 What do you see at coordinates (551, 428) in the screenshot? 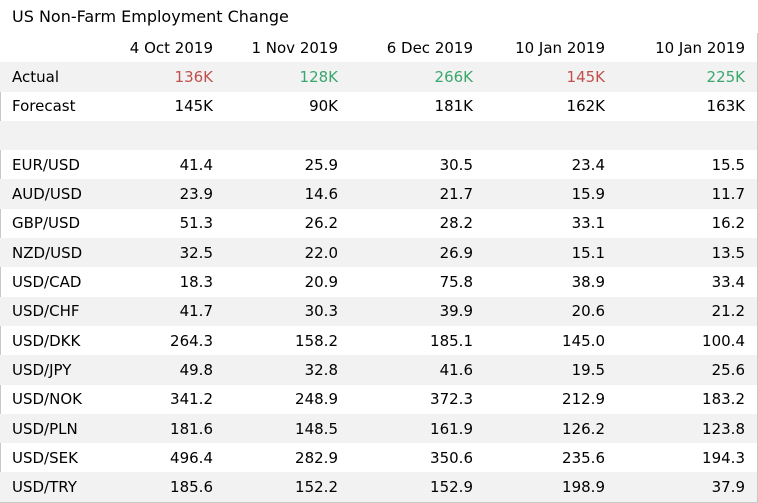
I see `table-cell: 126.2` at bounding box center [551, 428].